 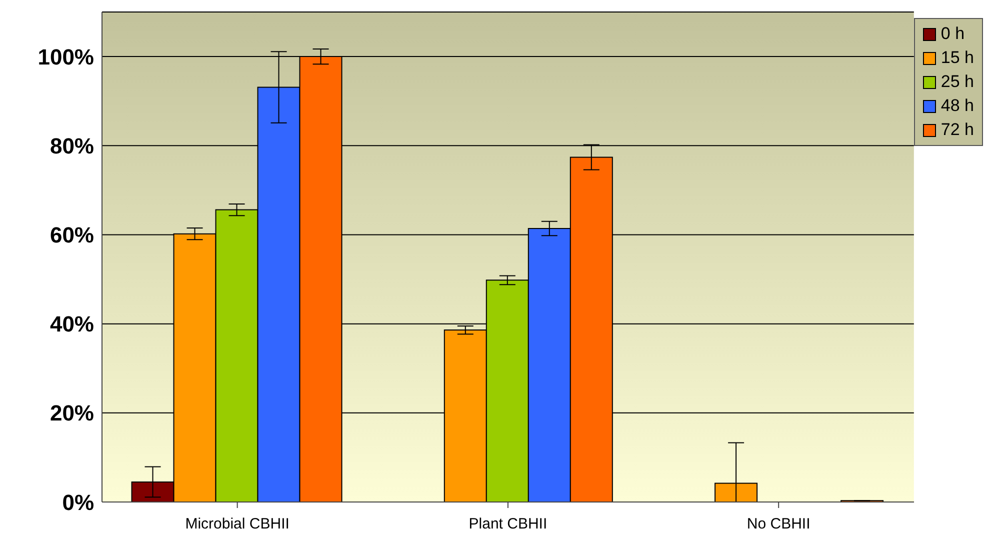 I want to click on x-tick-label: Microbial CBHII, so click(x=237, y=524).